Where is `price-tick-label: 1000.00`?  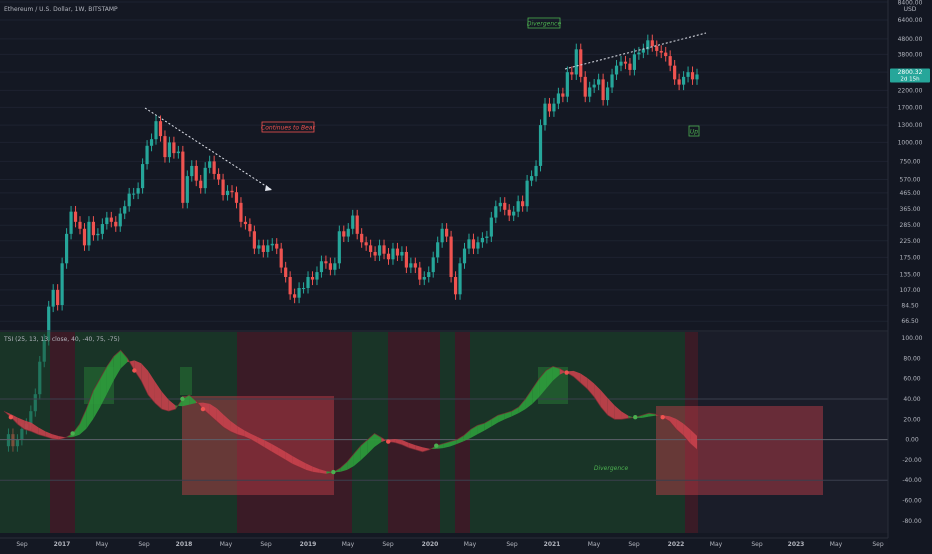 price-tick-label: 1000.00 is located at coordinates (910, 142).